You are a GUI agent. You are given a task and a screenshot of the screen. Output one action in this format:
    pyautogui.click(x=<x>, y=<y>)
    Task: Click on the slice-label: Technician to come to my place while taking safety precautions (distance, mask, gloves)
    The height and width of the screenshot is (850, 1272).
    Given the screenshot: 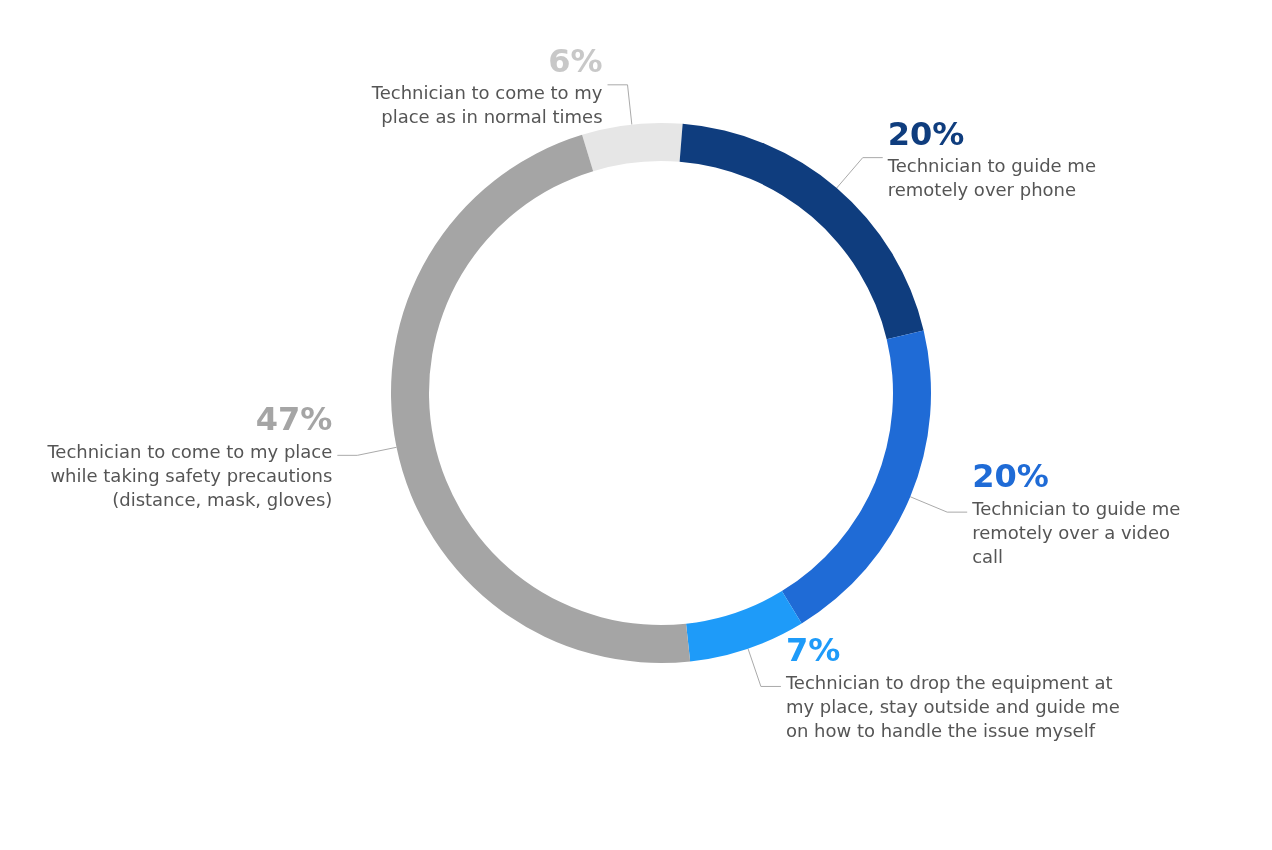 What is the action you would take?
    pyautogui.click(x=189, y=475)
    